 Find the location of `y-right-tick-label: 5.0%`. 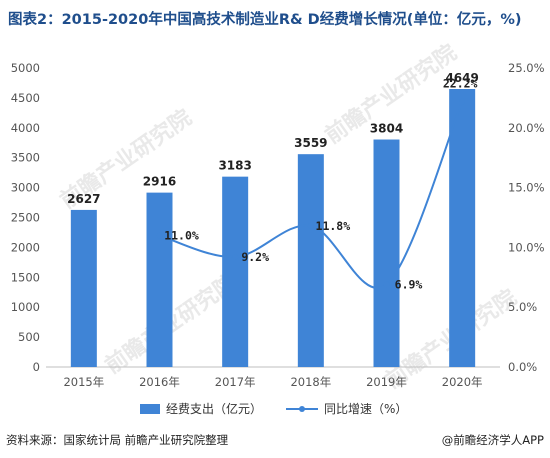

y-right-tick-label: 5.0% is located at coordinates (522, 307).